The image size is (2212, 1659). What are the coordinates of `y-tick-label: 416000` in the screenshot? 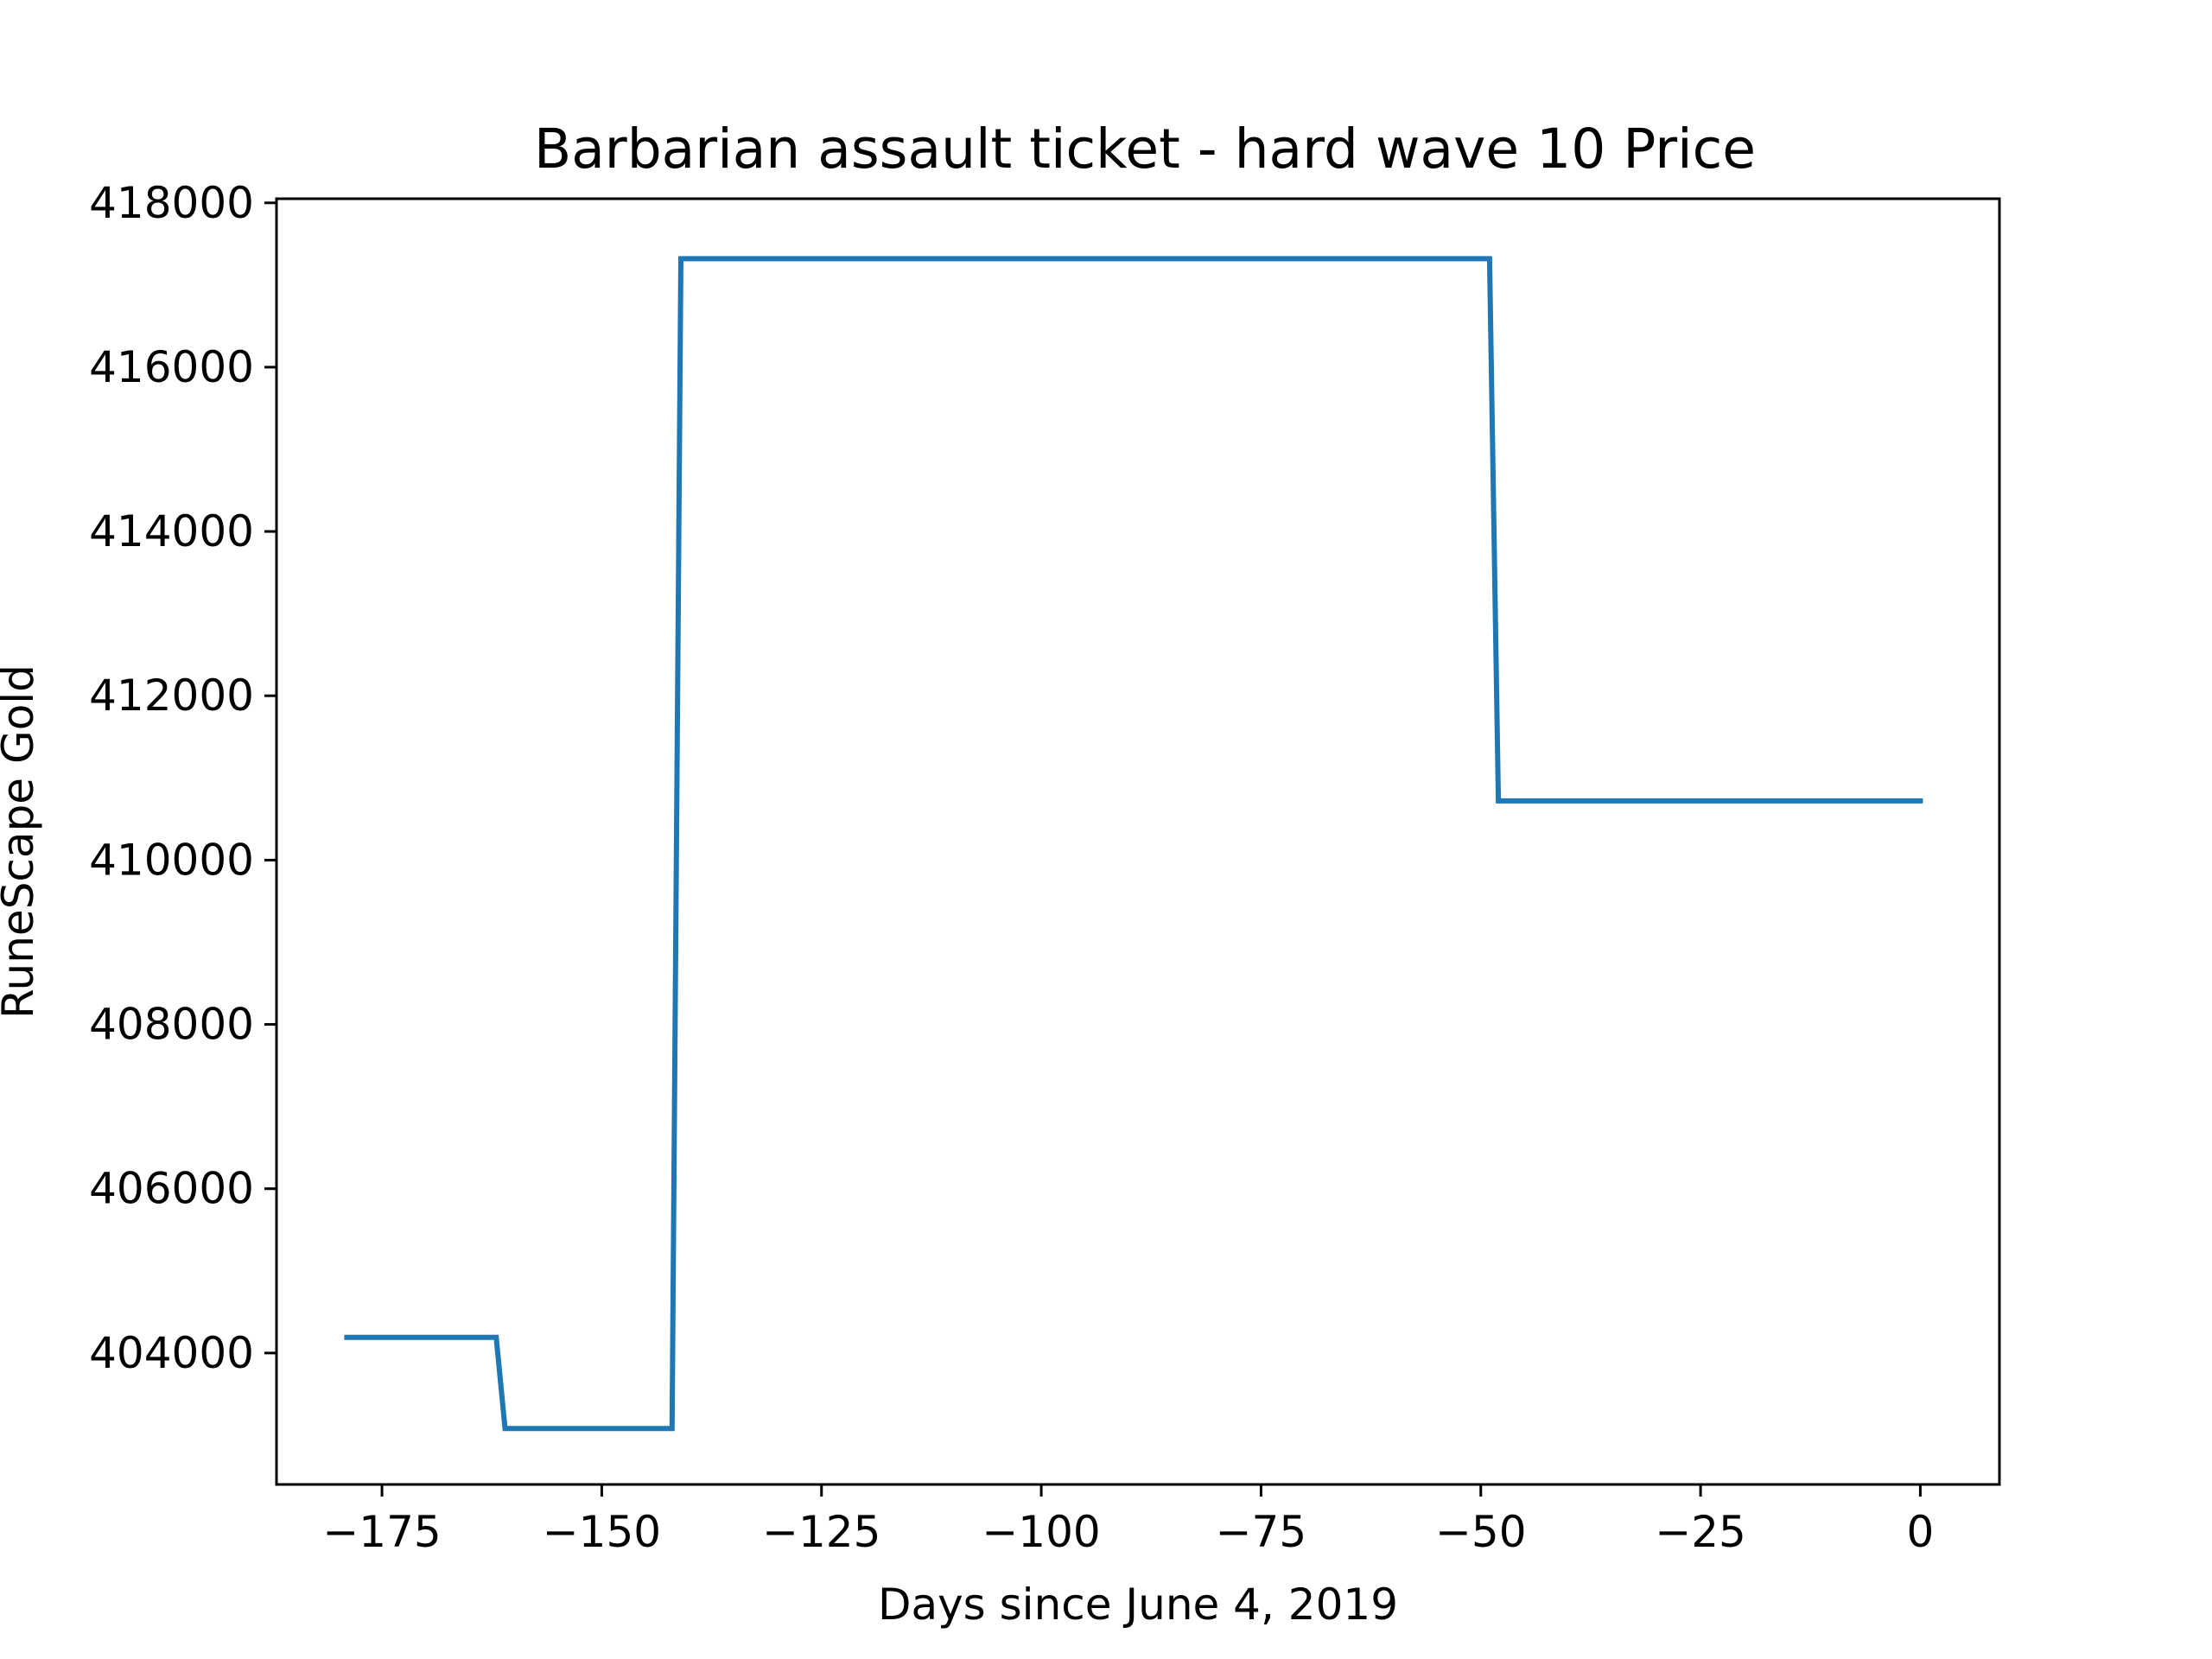 It's located at (171, 367).